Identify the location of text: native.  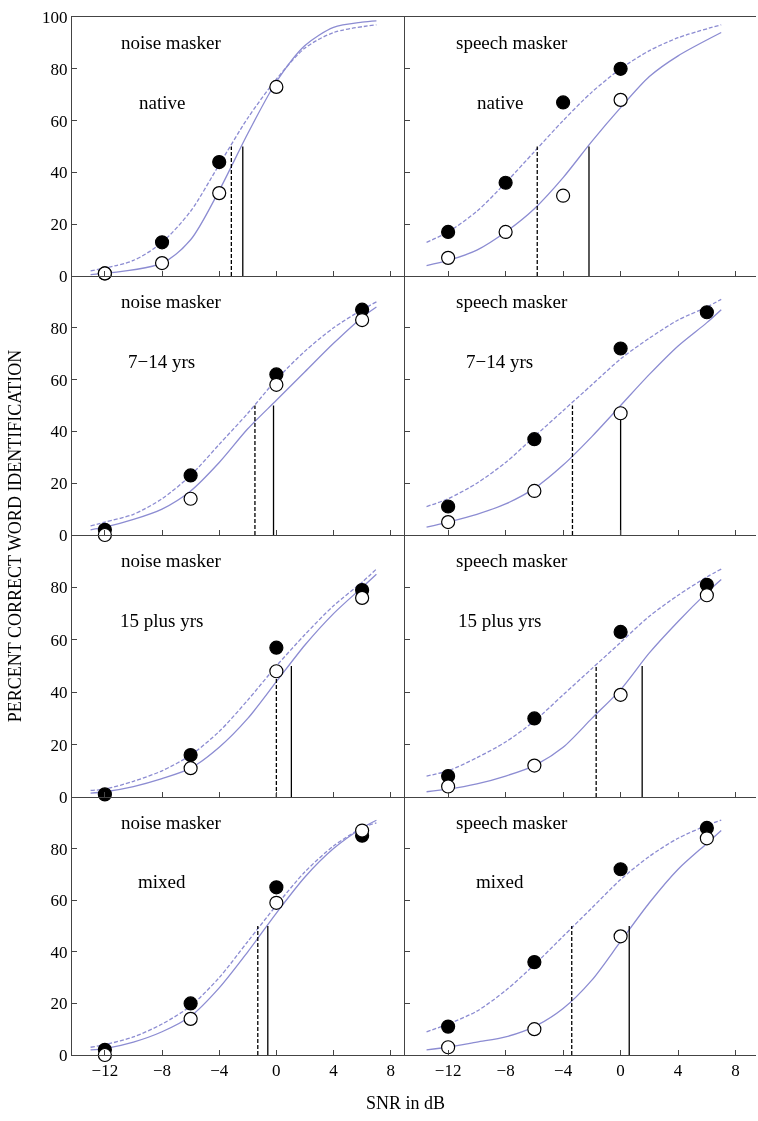
(162, 102).